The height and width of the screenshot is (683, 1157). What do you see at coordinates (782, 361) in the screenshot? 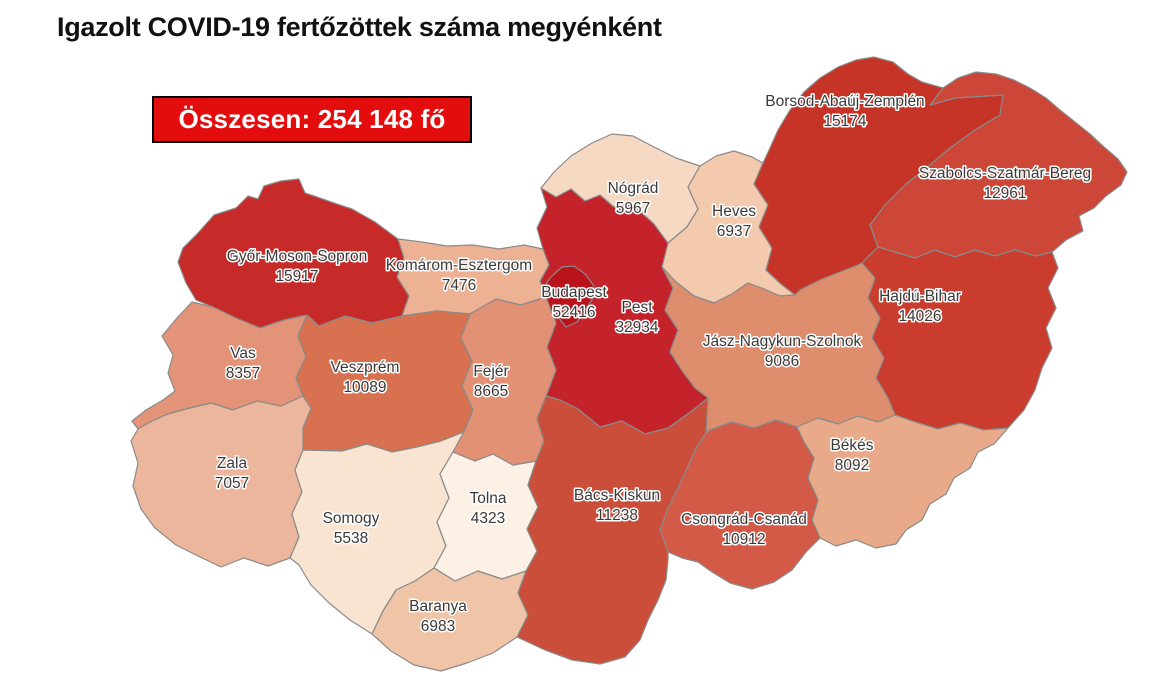
I see `county-value-label-jasz-nagykun-szolnok: 9086` at bounding box center [782, 361].